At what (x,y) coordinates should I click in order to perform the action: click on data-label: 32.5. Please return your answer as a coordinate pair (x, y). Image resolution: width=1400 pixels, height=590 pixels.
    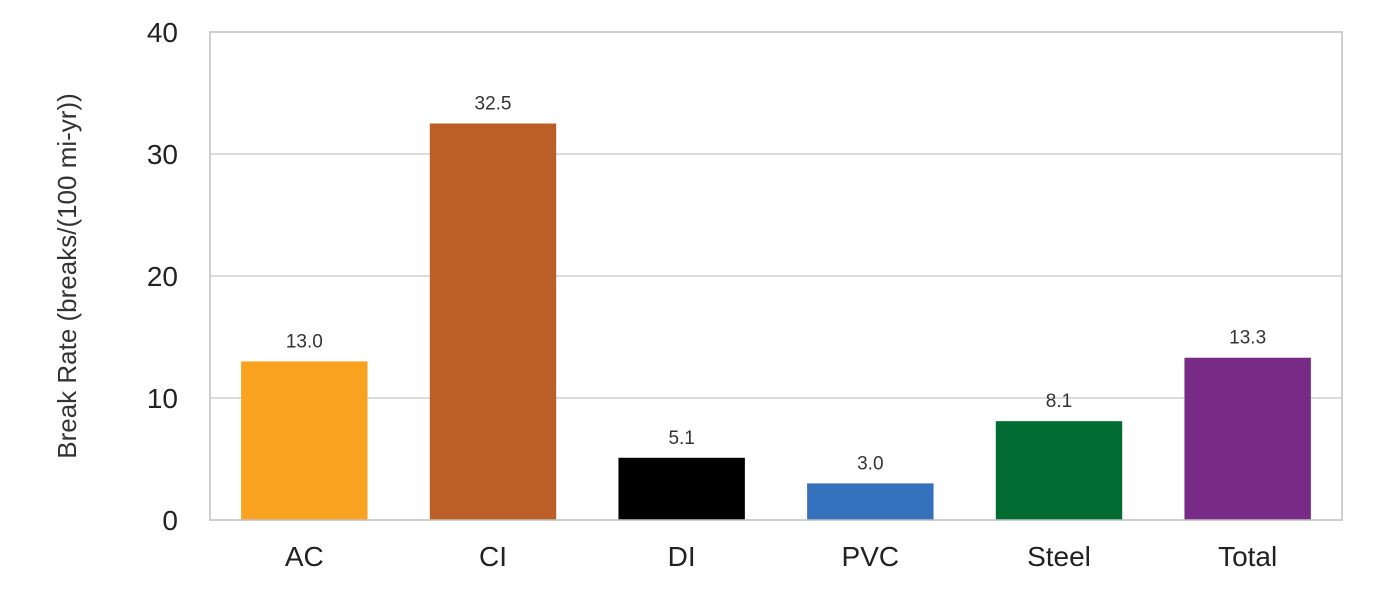
    Looking at the image, I should click on (493, 104).